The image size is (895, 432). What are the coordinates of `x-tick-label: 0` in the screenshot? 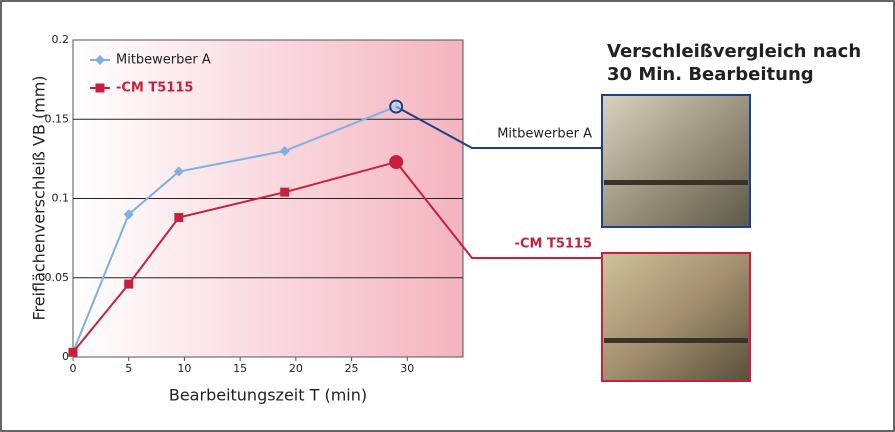 It's located at (73, 368).